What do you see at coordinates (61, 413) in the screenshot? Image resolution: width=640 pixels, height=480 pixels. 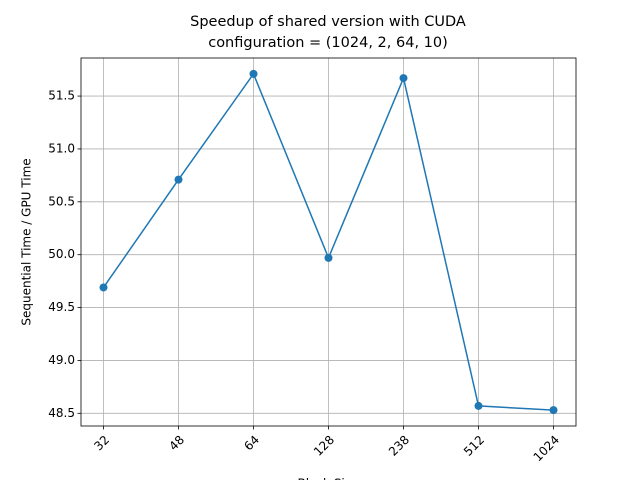 I see `y-tick-label: 48.5` at bounding box center [61, 413].